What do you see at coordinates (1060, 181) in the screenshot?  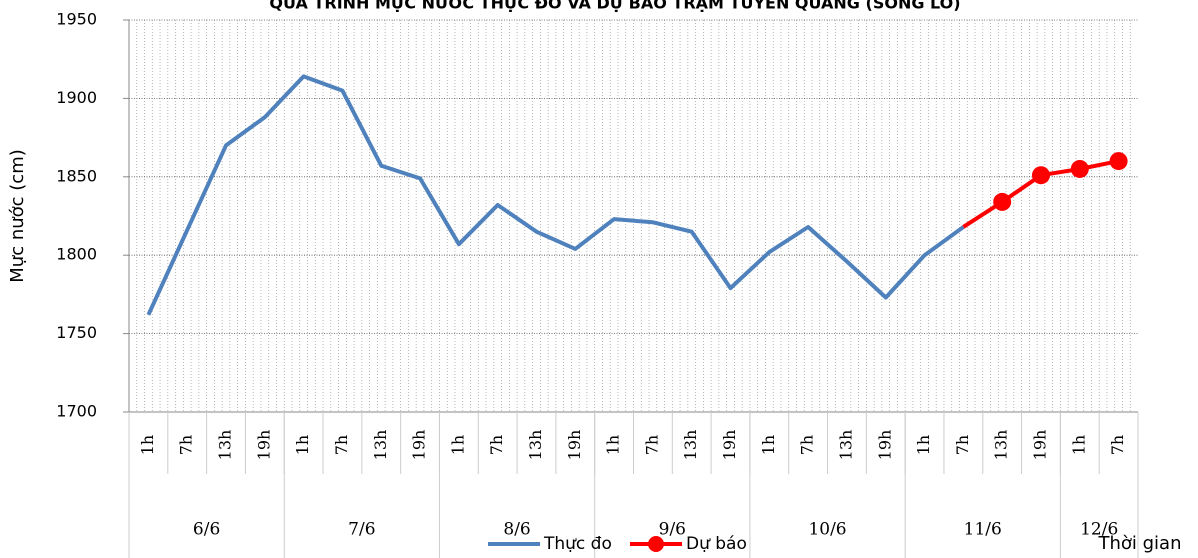 I see `series-line` at bounding box center [1060, 181].